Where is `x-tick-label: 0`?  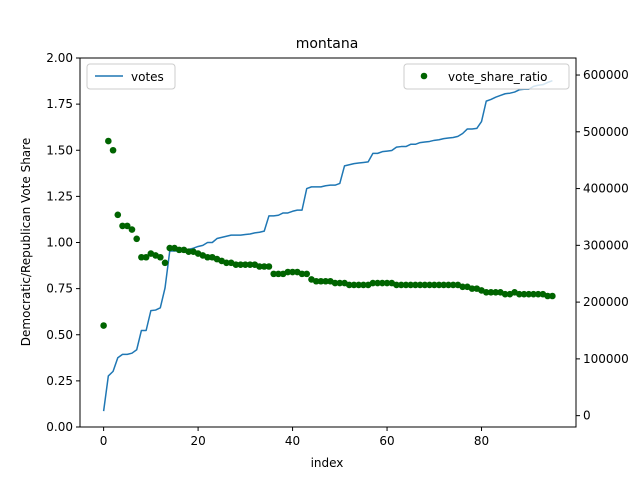 x-tick-label: 0 is located at coordinates (104, 441).